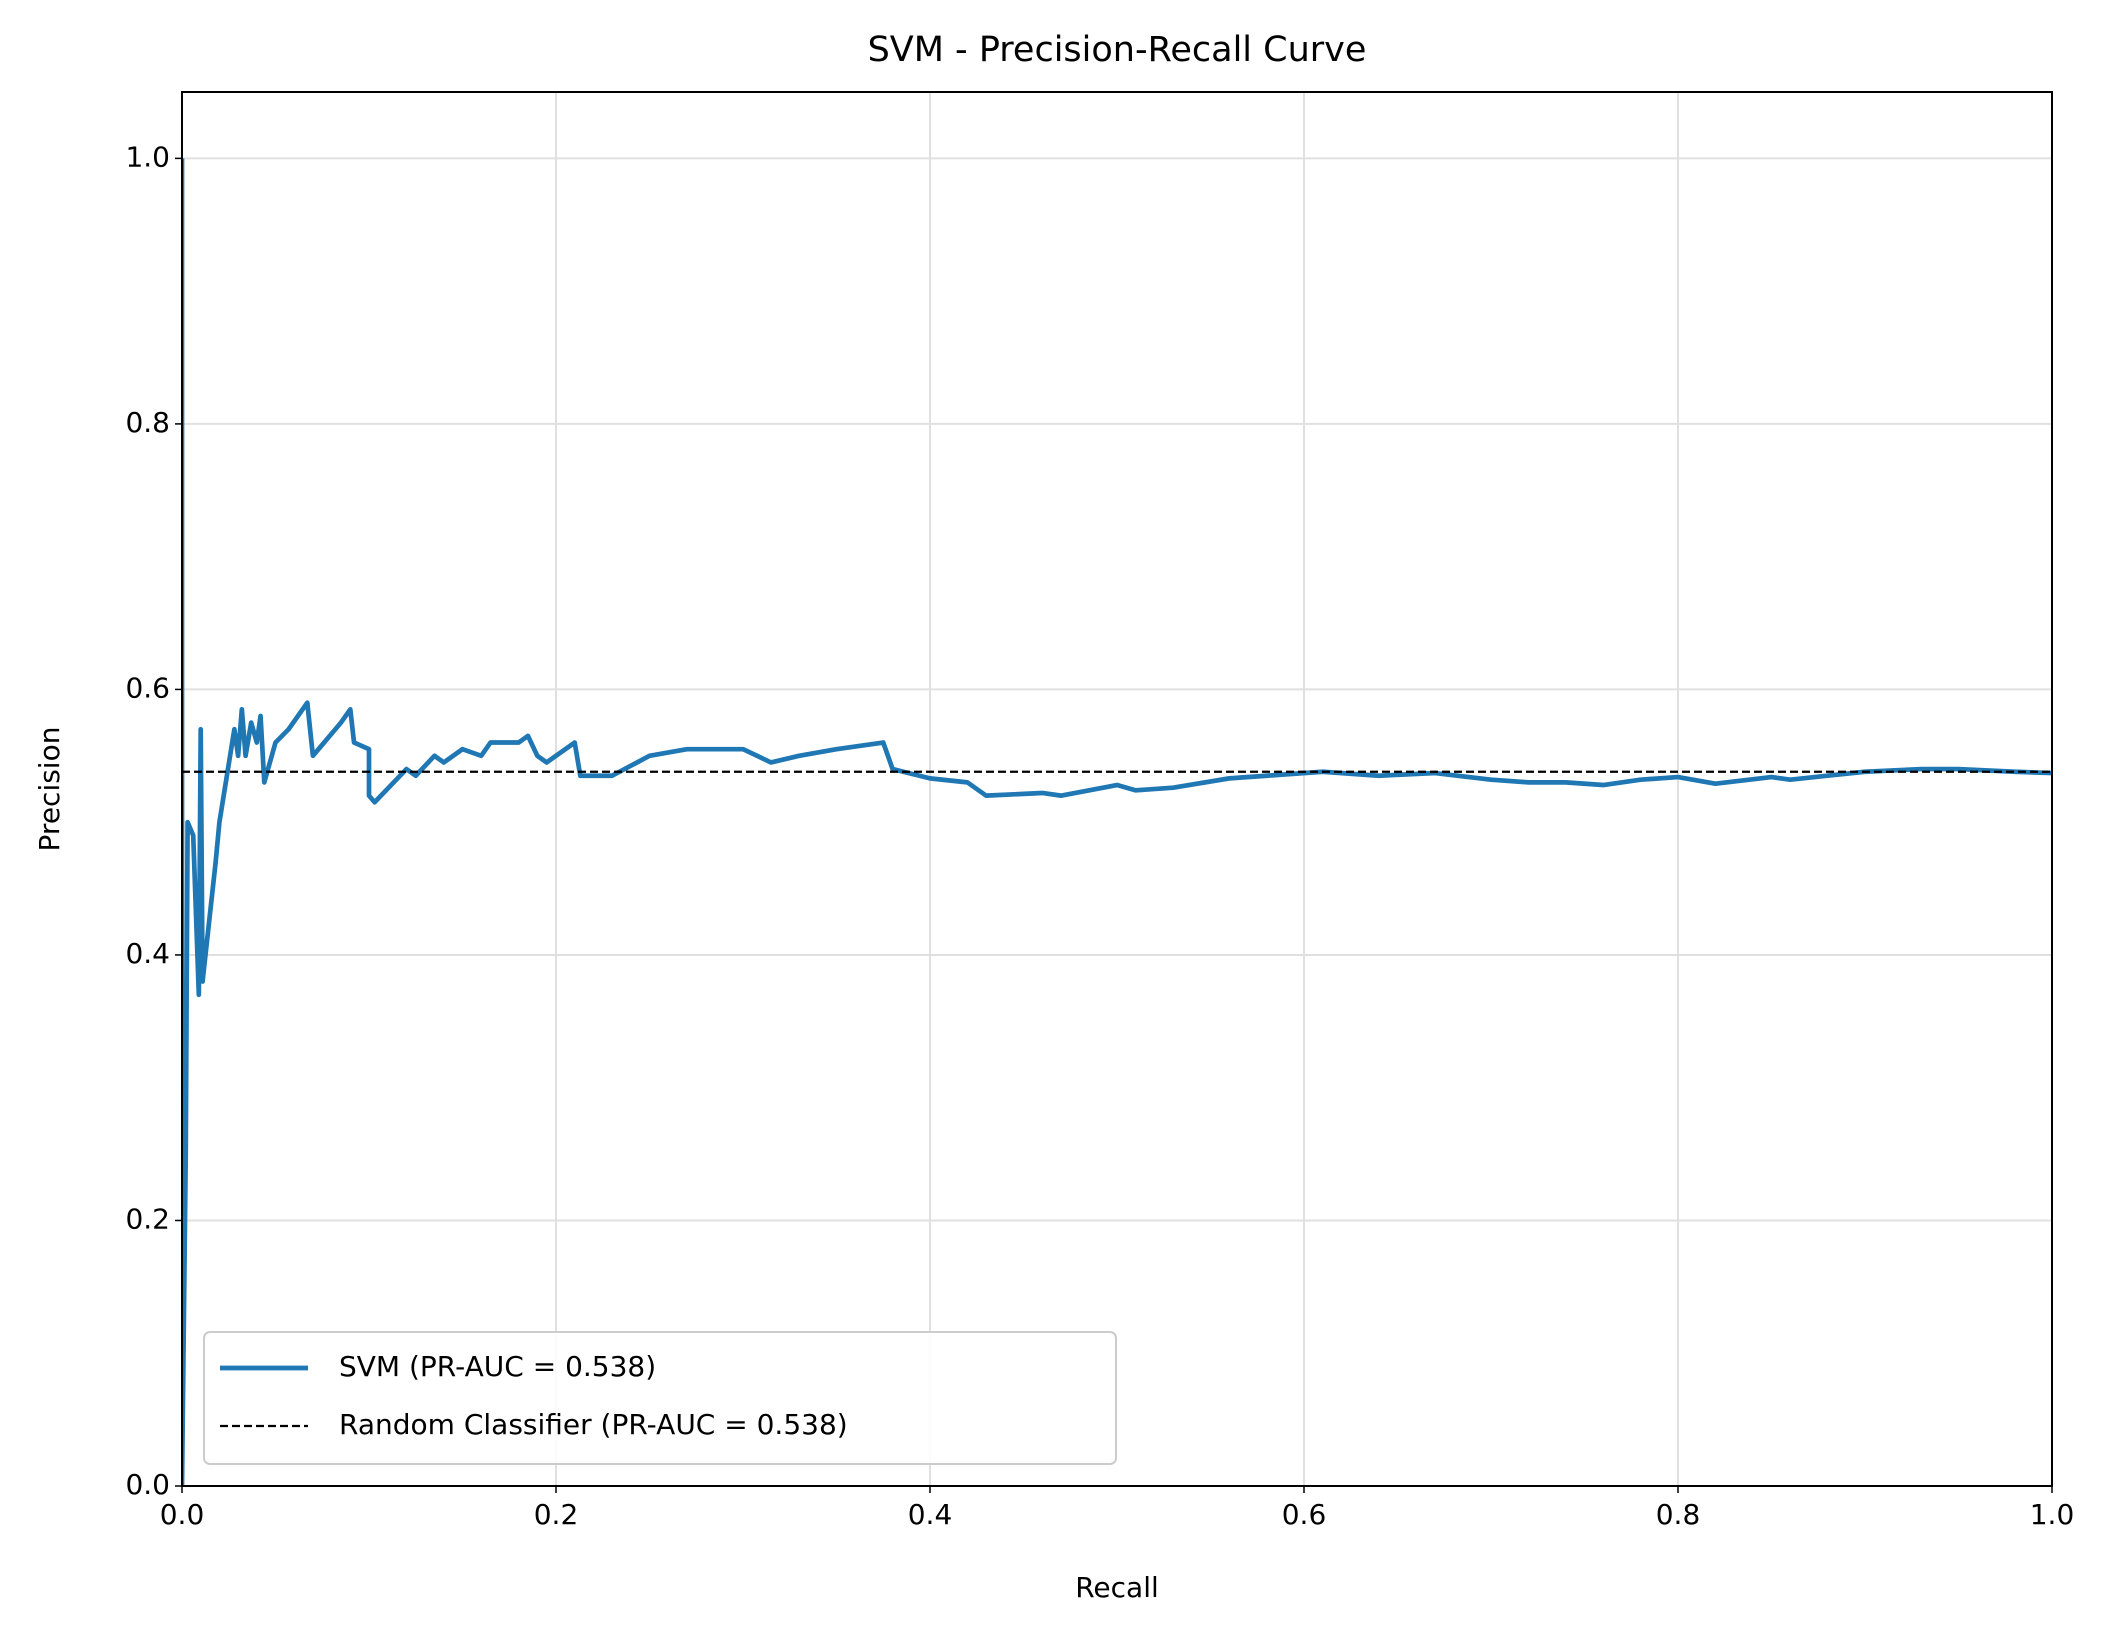  I want to click on y-tick-label: 0.2, so click(147, 1218).